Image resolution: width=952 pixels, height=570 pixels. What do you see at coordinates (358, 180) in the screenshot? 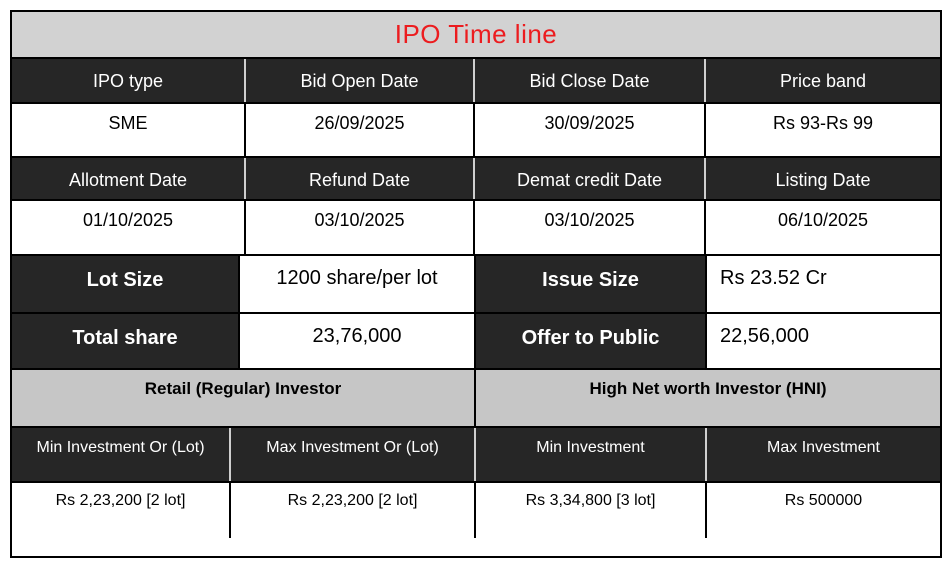
I see `refund-date-header: Refund Date` at bounding box center [358, 180].